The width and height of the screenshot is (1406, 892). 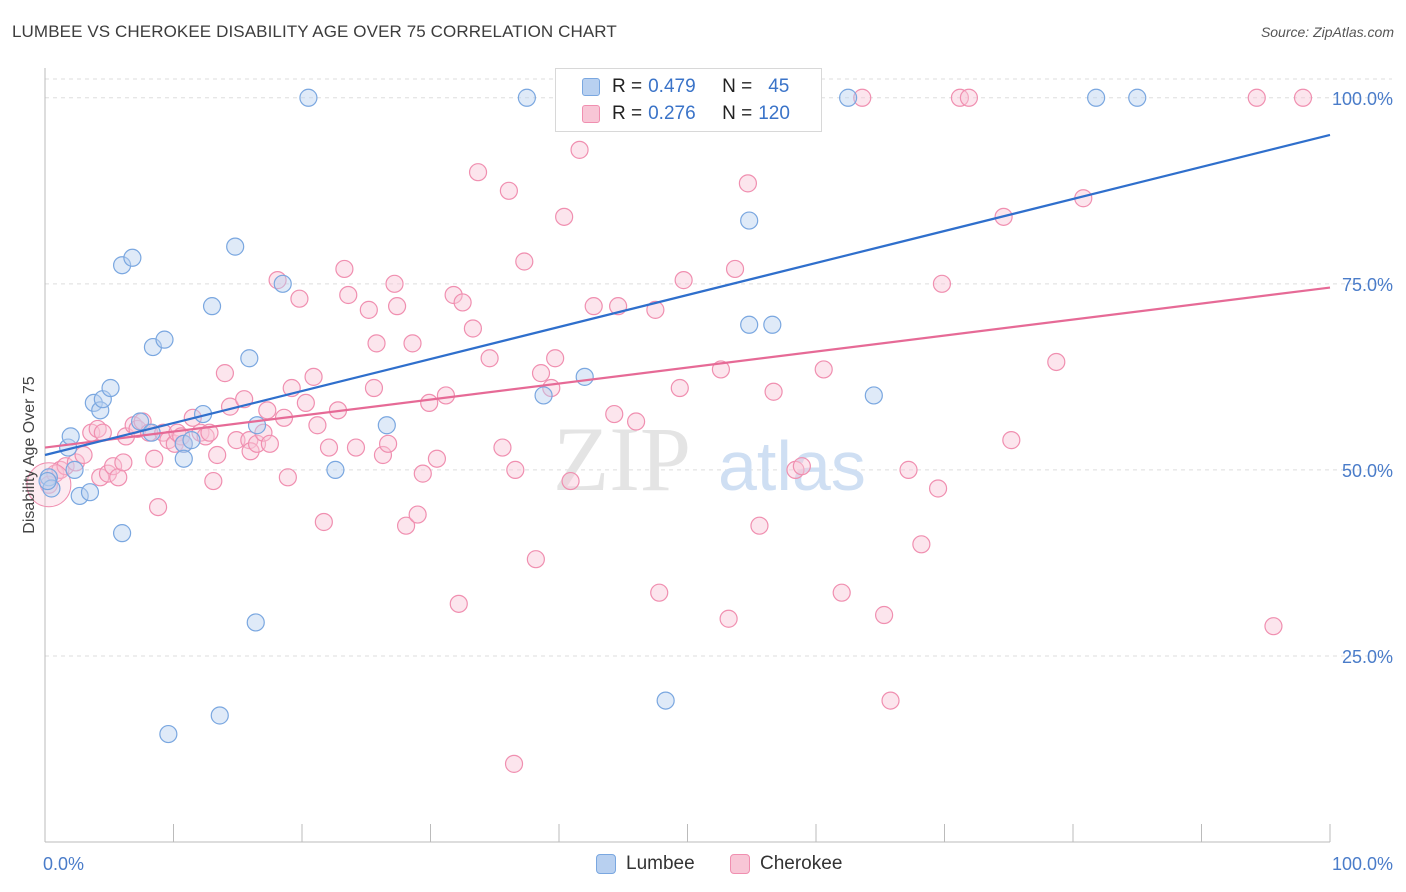 What do you see at coordinates (672, 86) in the screenshot?
I see `legend-r-value: 0.479` at bounding box center [672, 86].